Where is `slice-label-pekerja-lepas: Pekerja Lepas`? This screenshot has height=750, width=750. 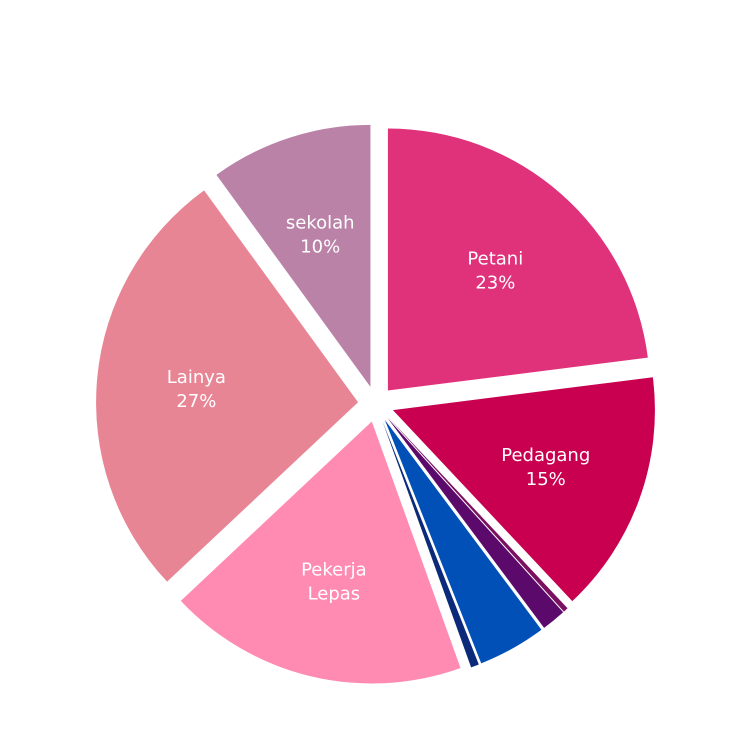 slice-label-pekerja-lepas: Pekerja Lepas is located at coordinates (334, 581).